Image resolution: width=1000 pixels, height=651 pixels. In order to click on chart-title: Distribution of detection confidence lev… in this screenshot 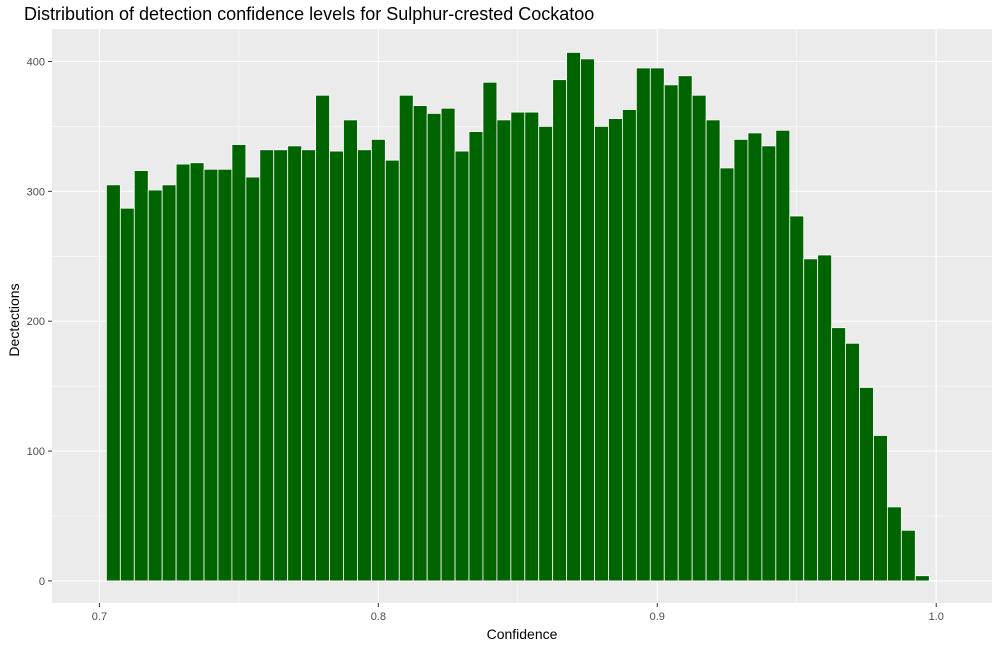, I will do `click(309, 14)`.